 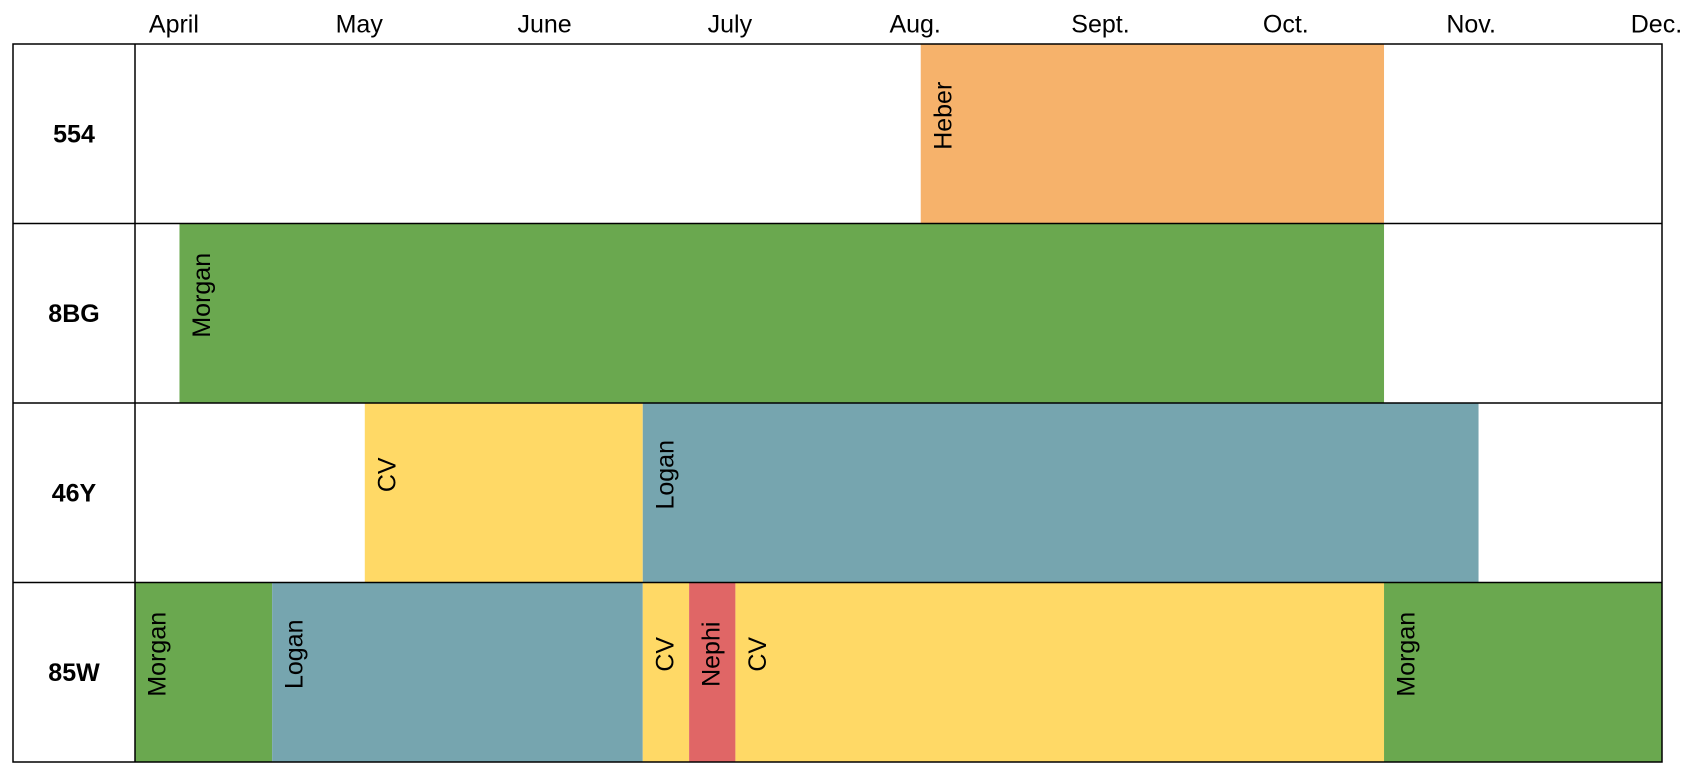 I want to click on month-label: Oct., so click(x=1286, y=25).